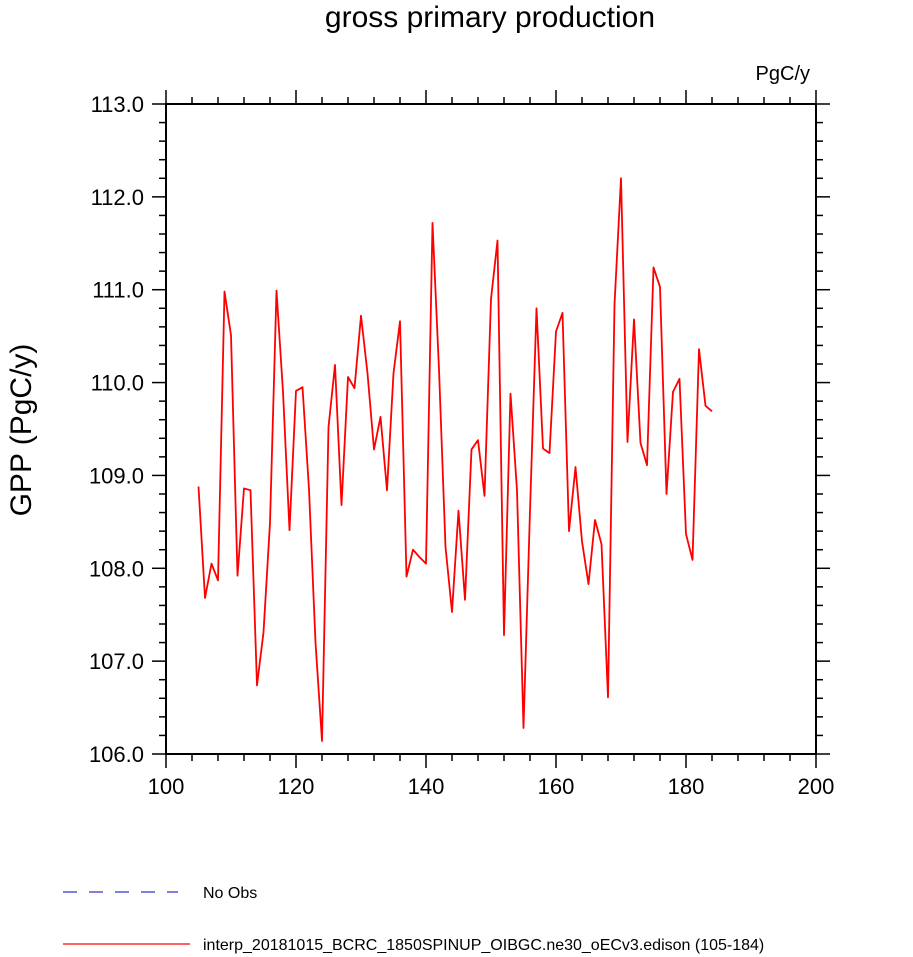 The height and width of the screenshot is (957, 913). What do you see at coordinates (166, 786) in the screenshot?
I see `x-tick-label: 100` at bounding box center [166, 786].